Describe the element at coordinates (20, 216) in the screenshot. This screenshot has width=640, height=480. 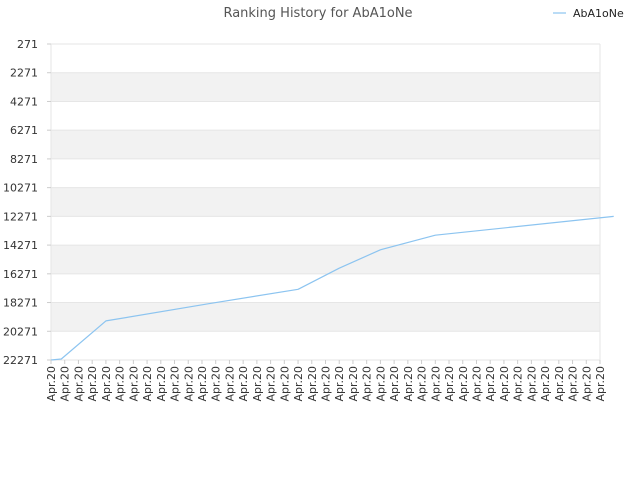
I see `y-tick-label: 12271` at that location.